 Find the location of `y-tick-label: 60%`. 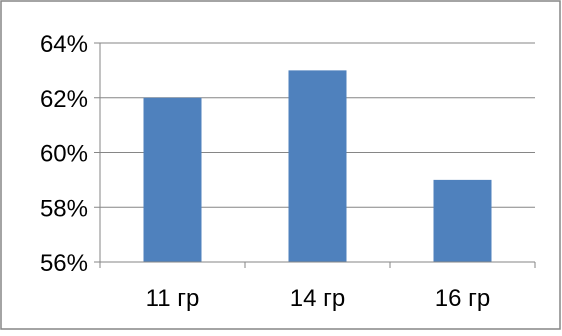

y-tick-label: 60% is located at coordinates (64, 154).